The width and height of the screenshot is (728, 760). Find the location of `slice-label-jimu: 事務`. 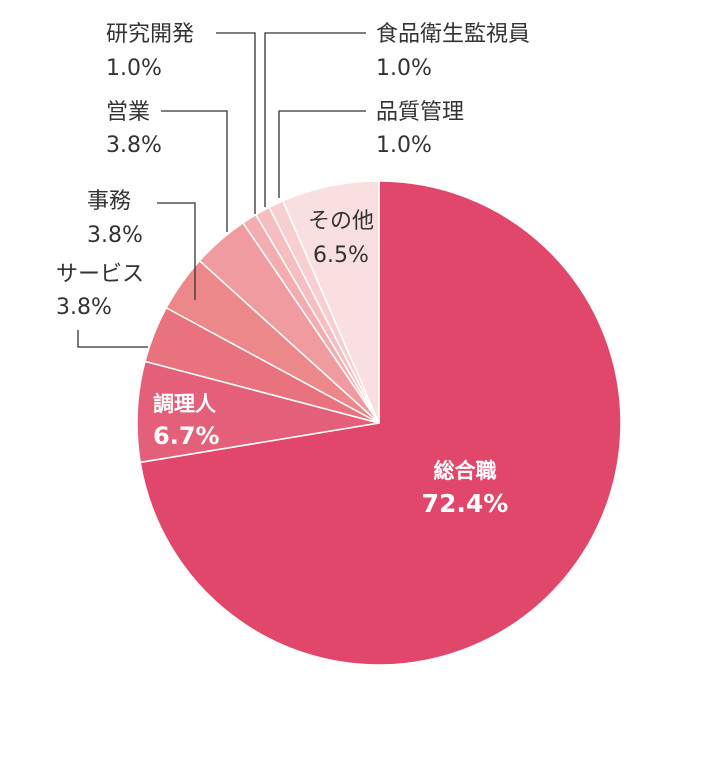

slice-label-jimu: 事務 is located at coordinates (109, 201).